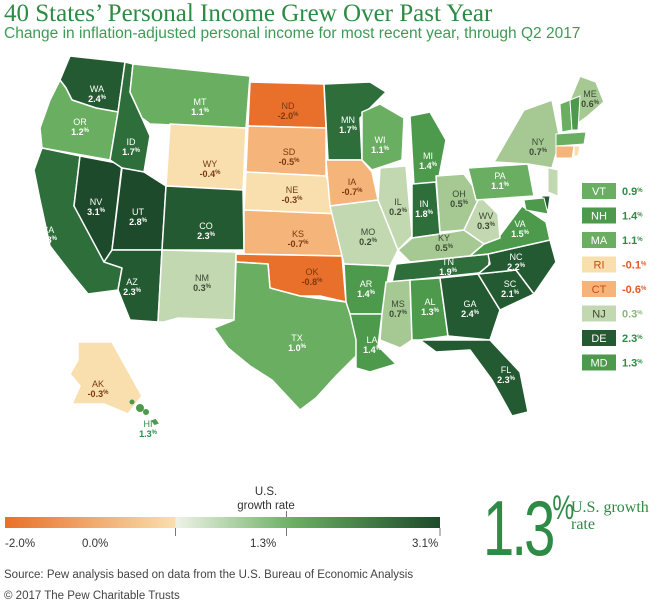 The image size is (650, 607). Describe the element at coordinates (288, 106) in the screenshot. I see `state-abbr-nd: ND` at that location.